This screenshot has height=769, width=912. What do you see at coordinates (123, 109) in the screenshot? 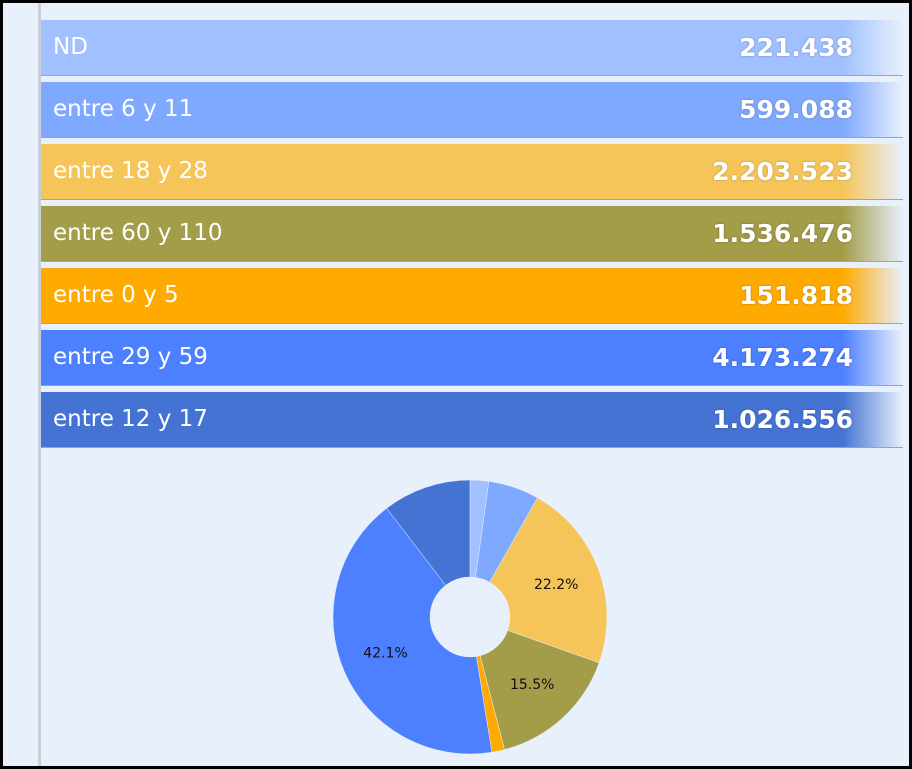
I see `row-label: entre 6 y 11` at bounding box center [123, 109].